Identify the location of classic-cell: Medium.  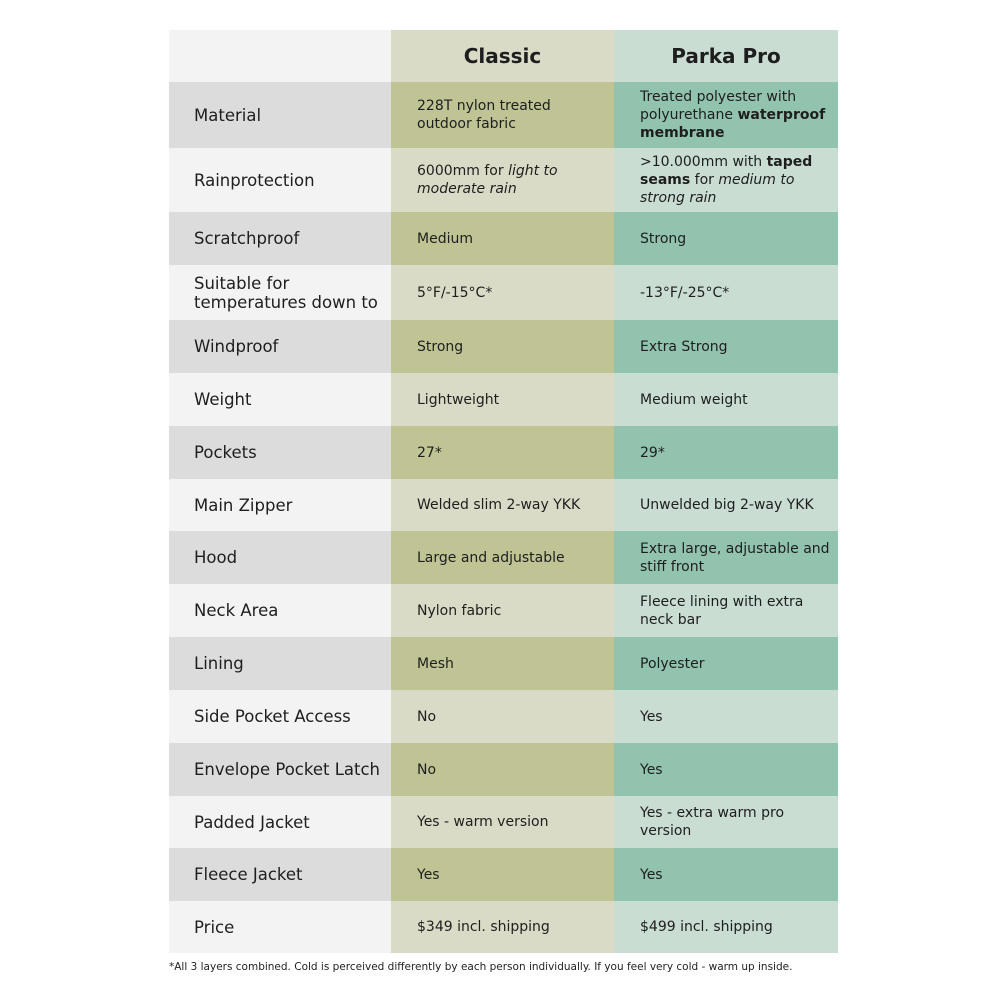
(502, 238).